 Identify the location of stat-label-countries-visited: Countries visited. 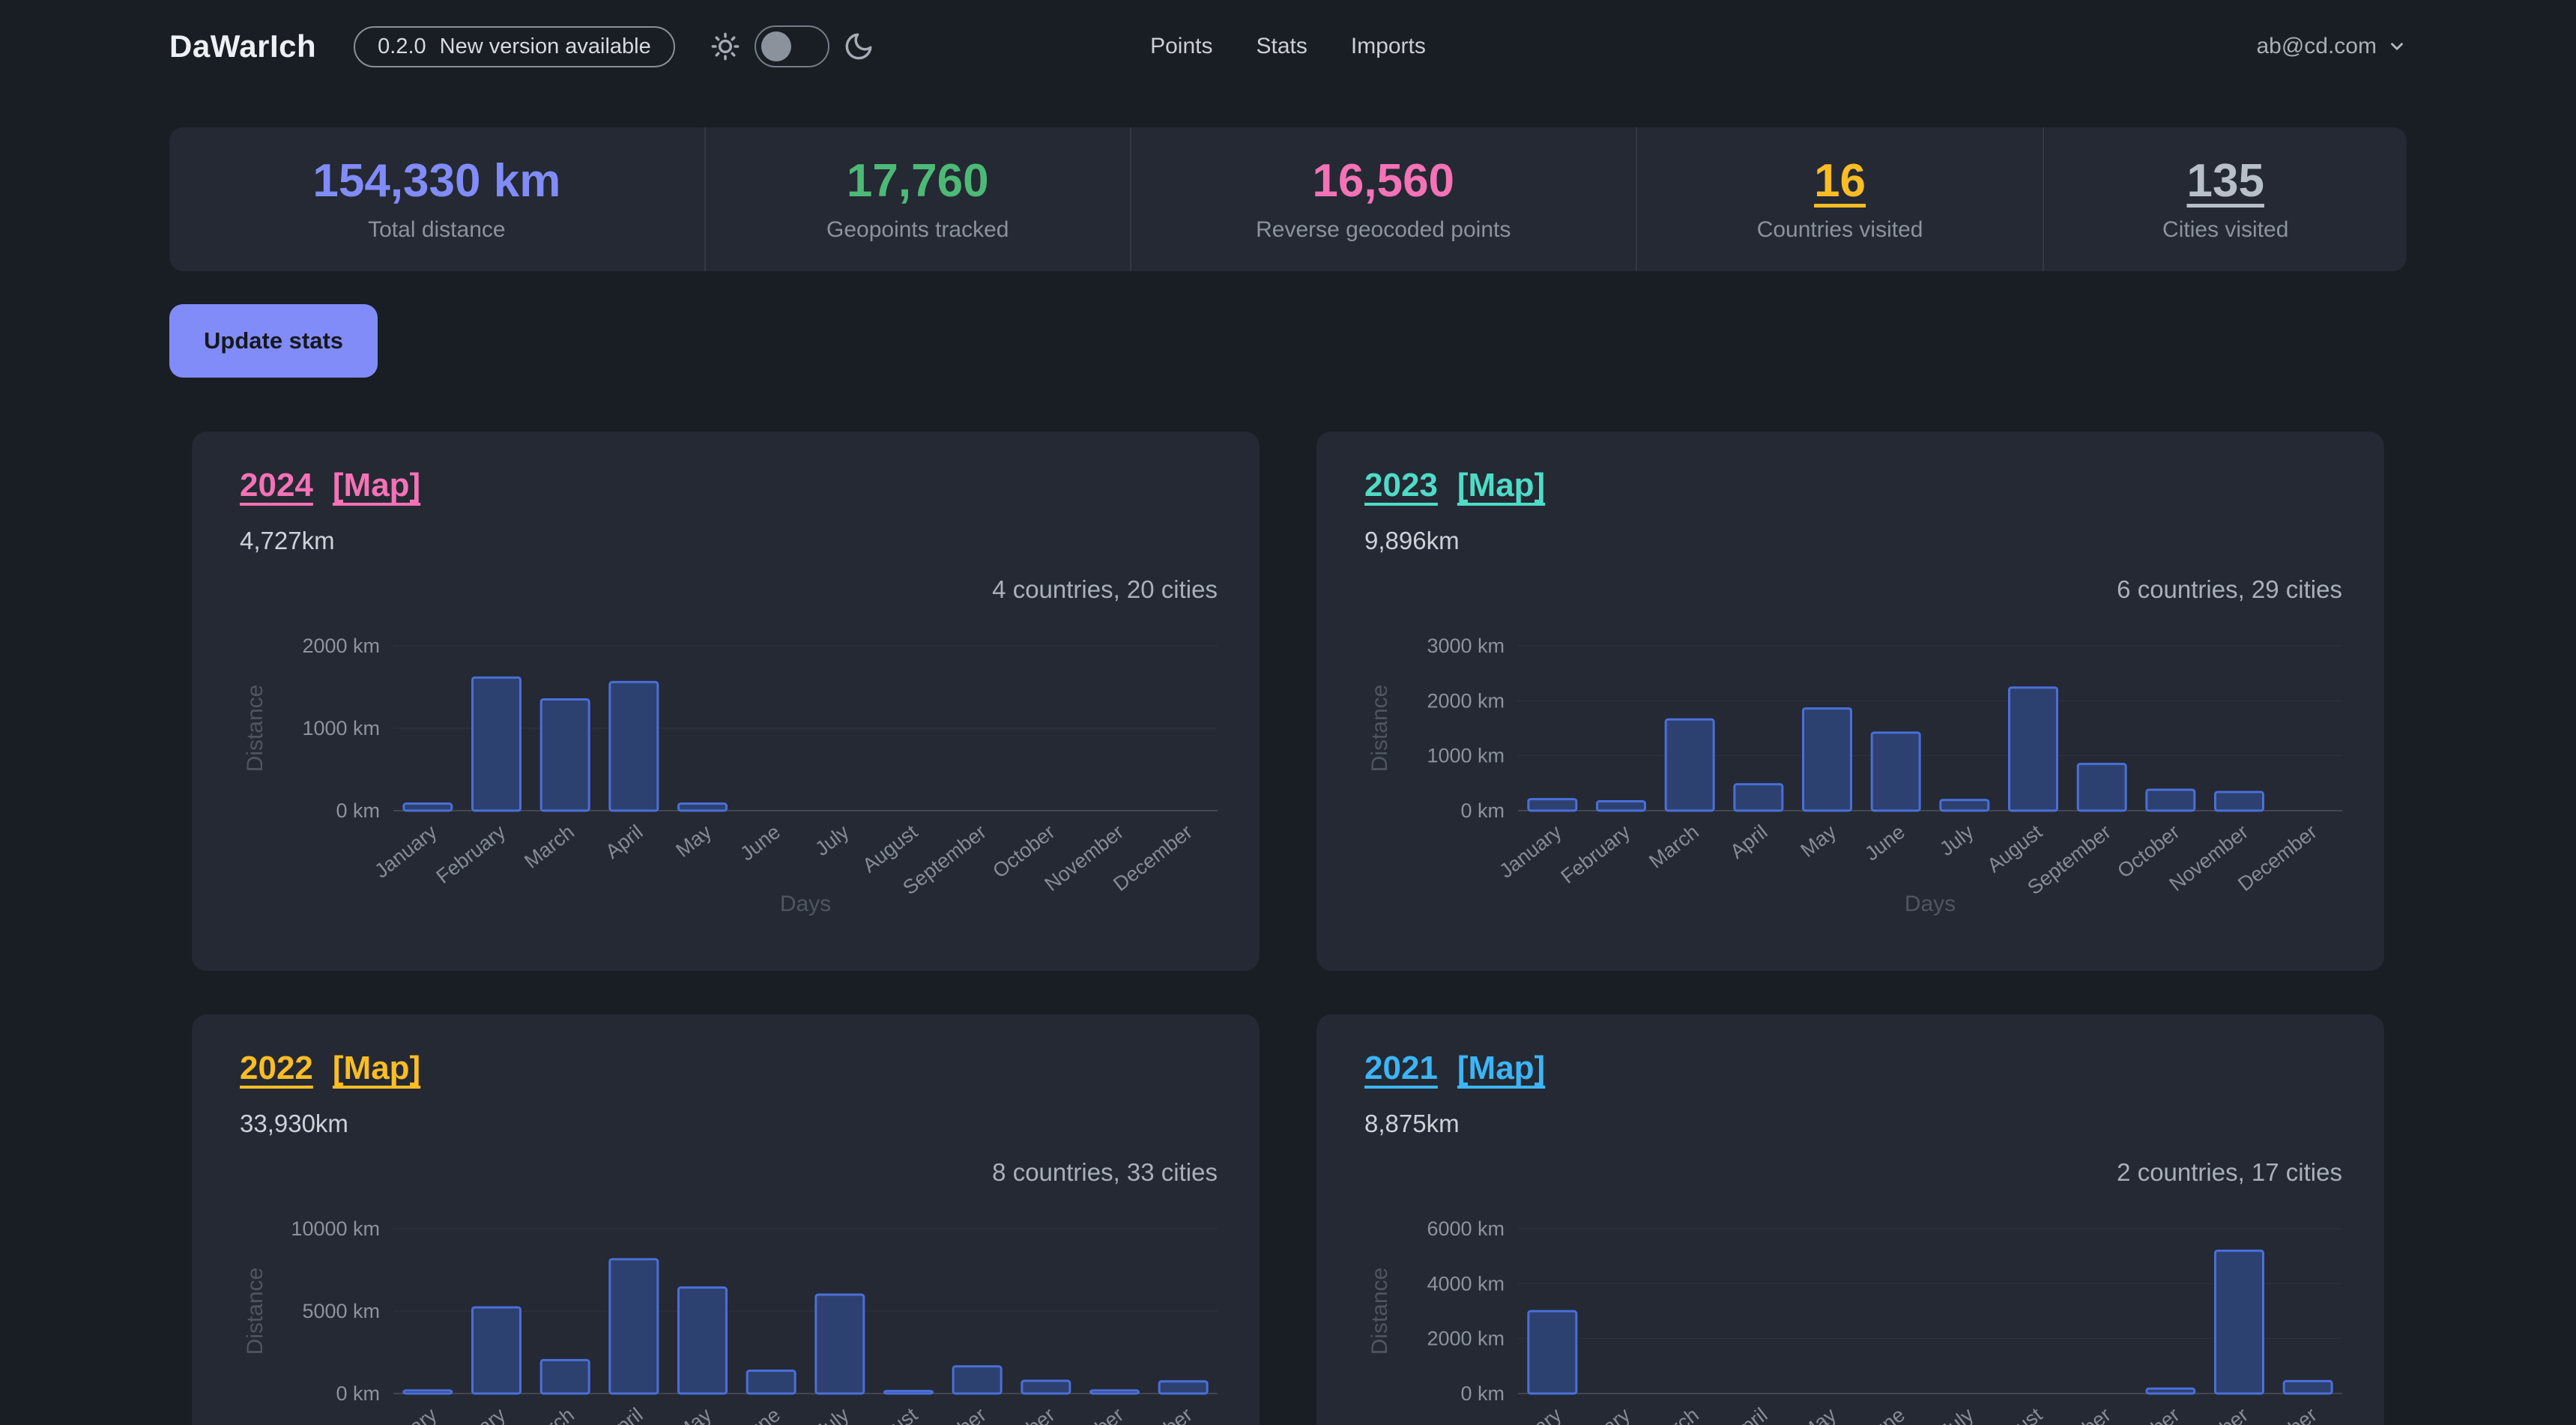
(1839, 230).